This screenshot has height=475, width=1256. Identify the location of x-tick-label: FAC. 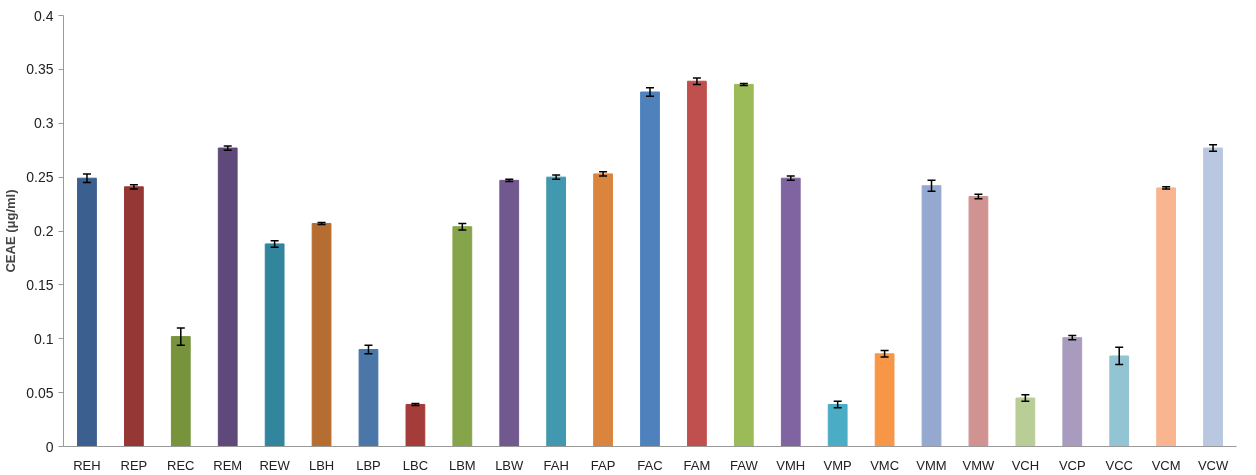
(650, 465).